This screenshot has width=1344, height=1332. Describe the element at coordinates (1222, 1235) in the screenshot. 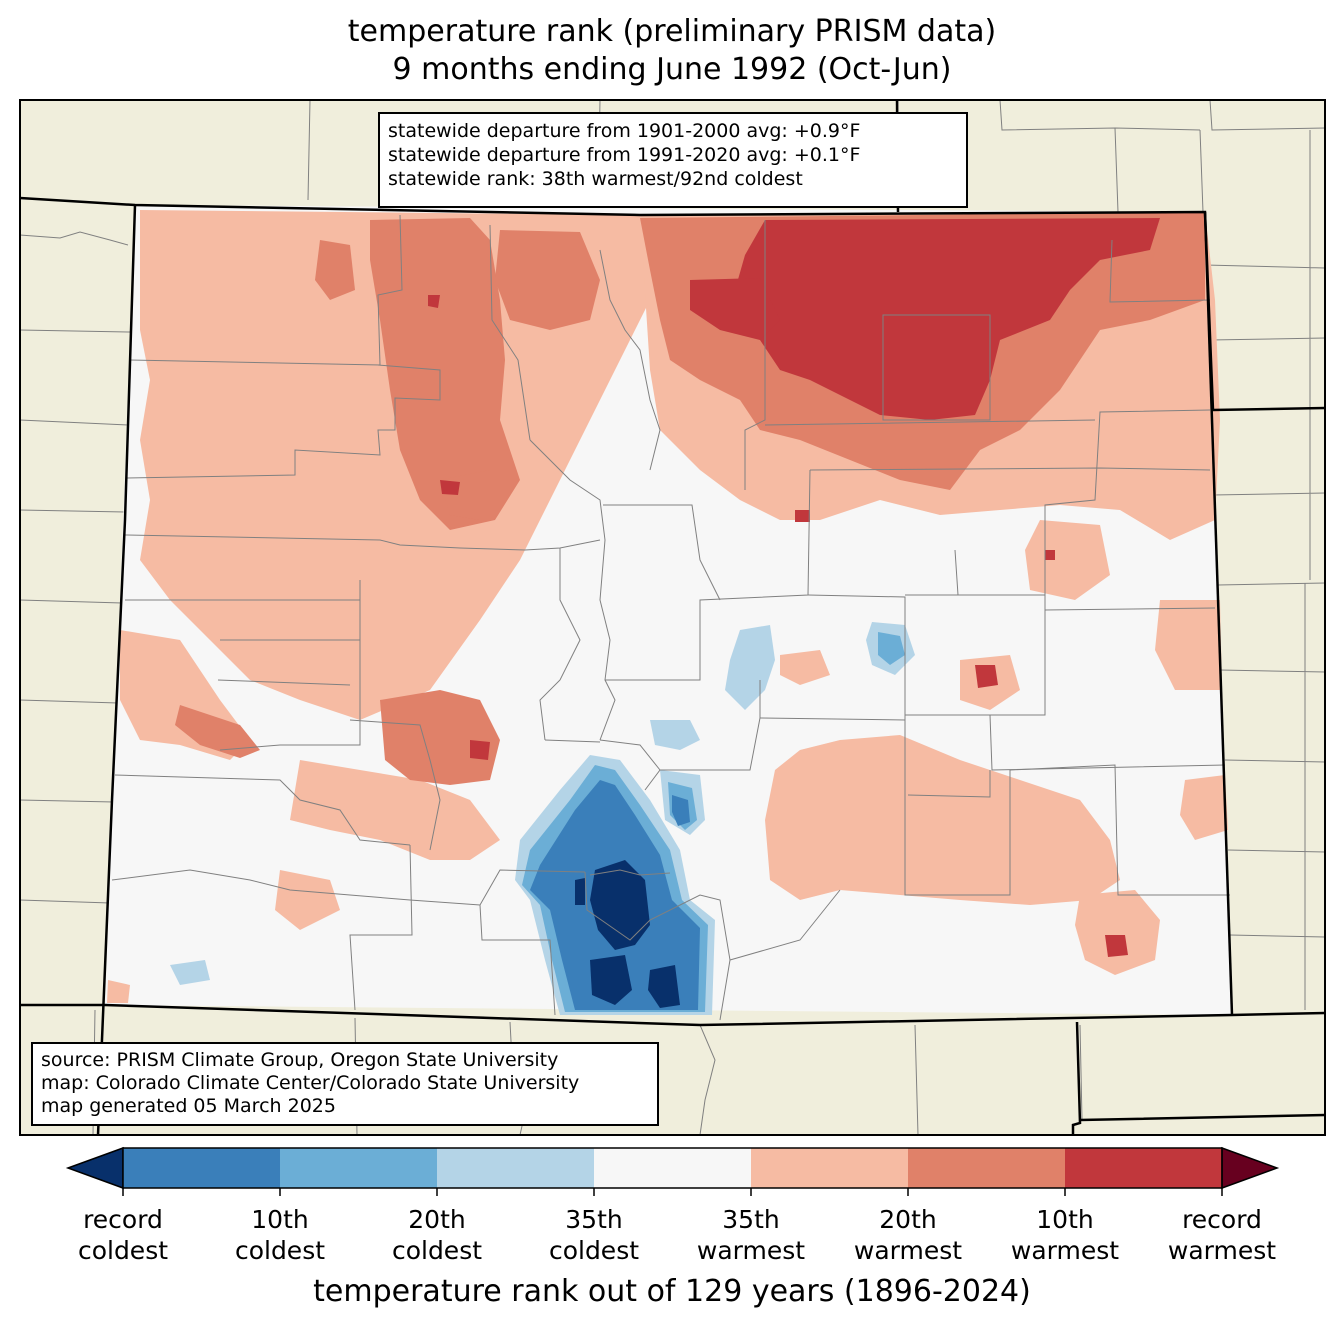

I see `colorbar-label-record-warmest: record warmest` at that location.